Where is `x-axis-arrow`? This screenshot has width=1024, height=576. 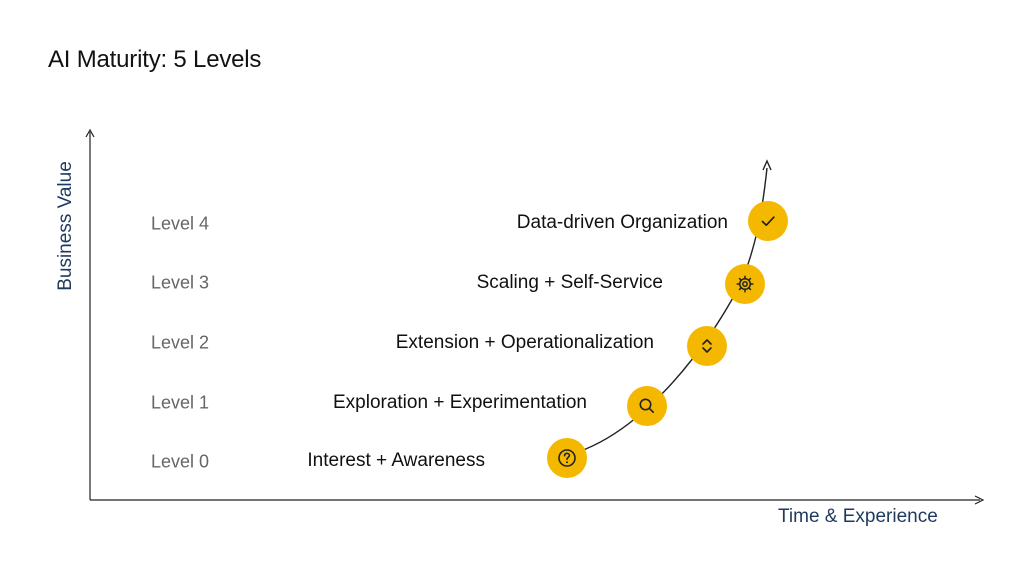
x-axis-arrow is located at coordinates (979, 500).